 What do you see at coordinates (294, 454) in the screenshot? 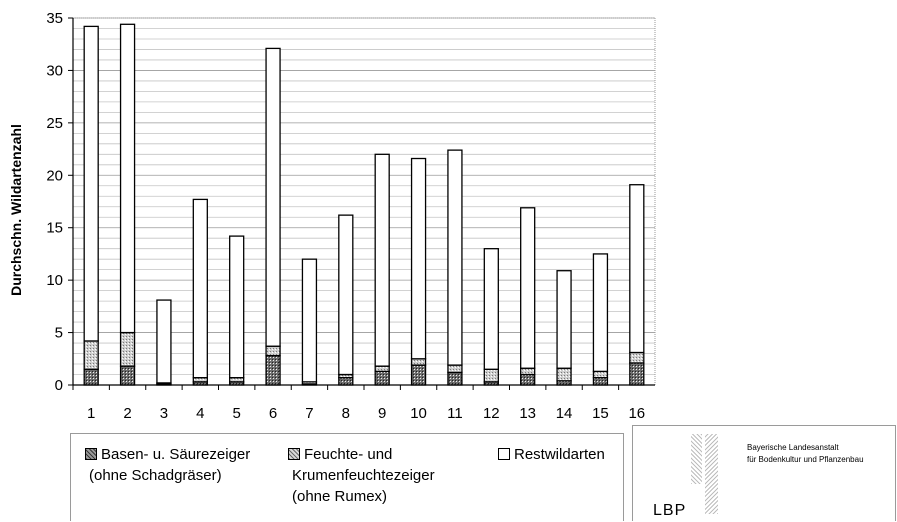
I see `legend-swatch-light` at bounding box center [294, 454].